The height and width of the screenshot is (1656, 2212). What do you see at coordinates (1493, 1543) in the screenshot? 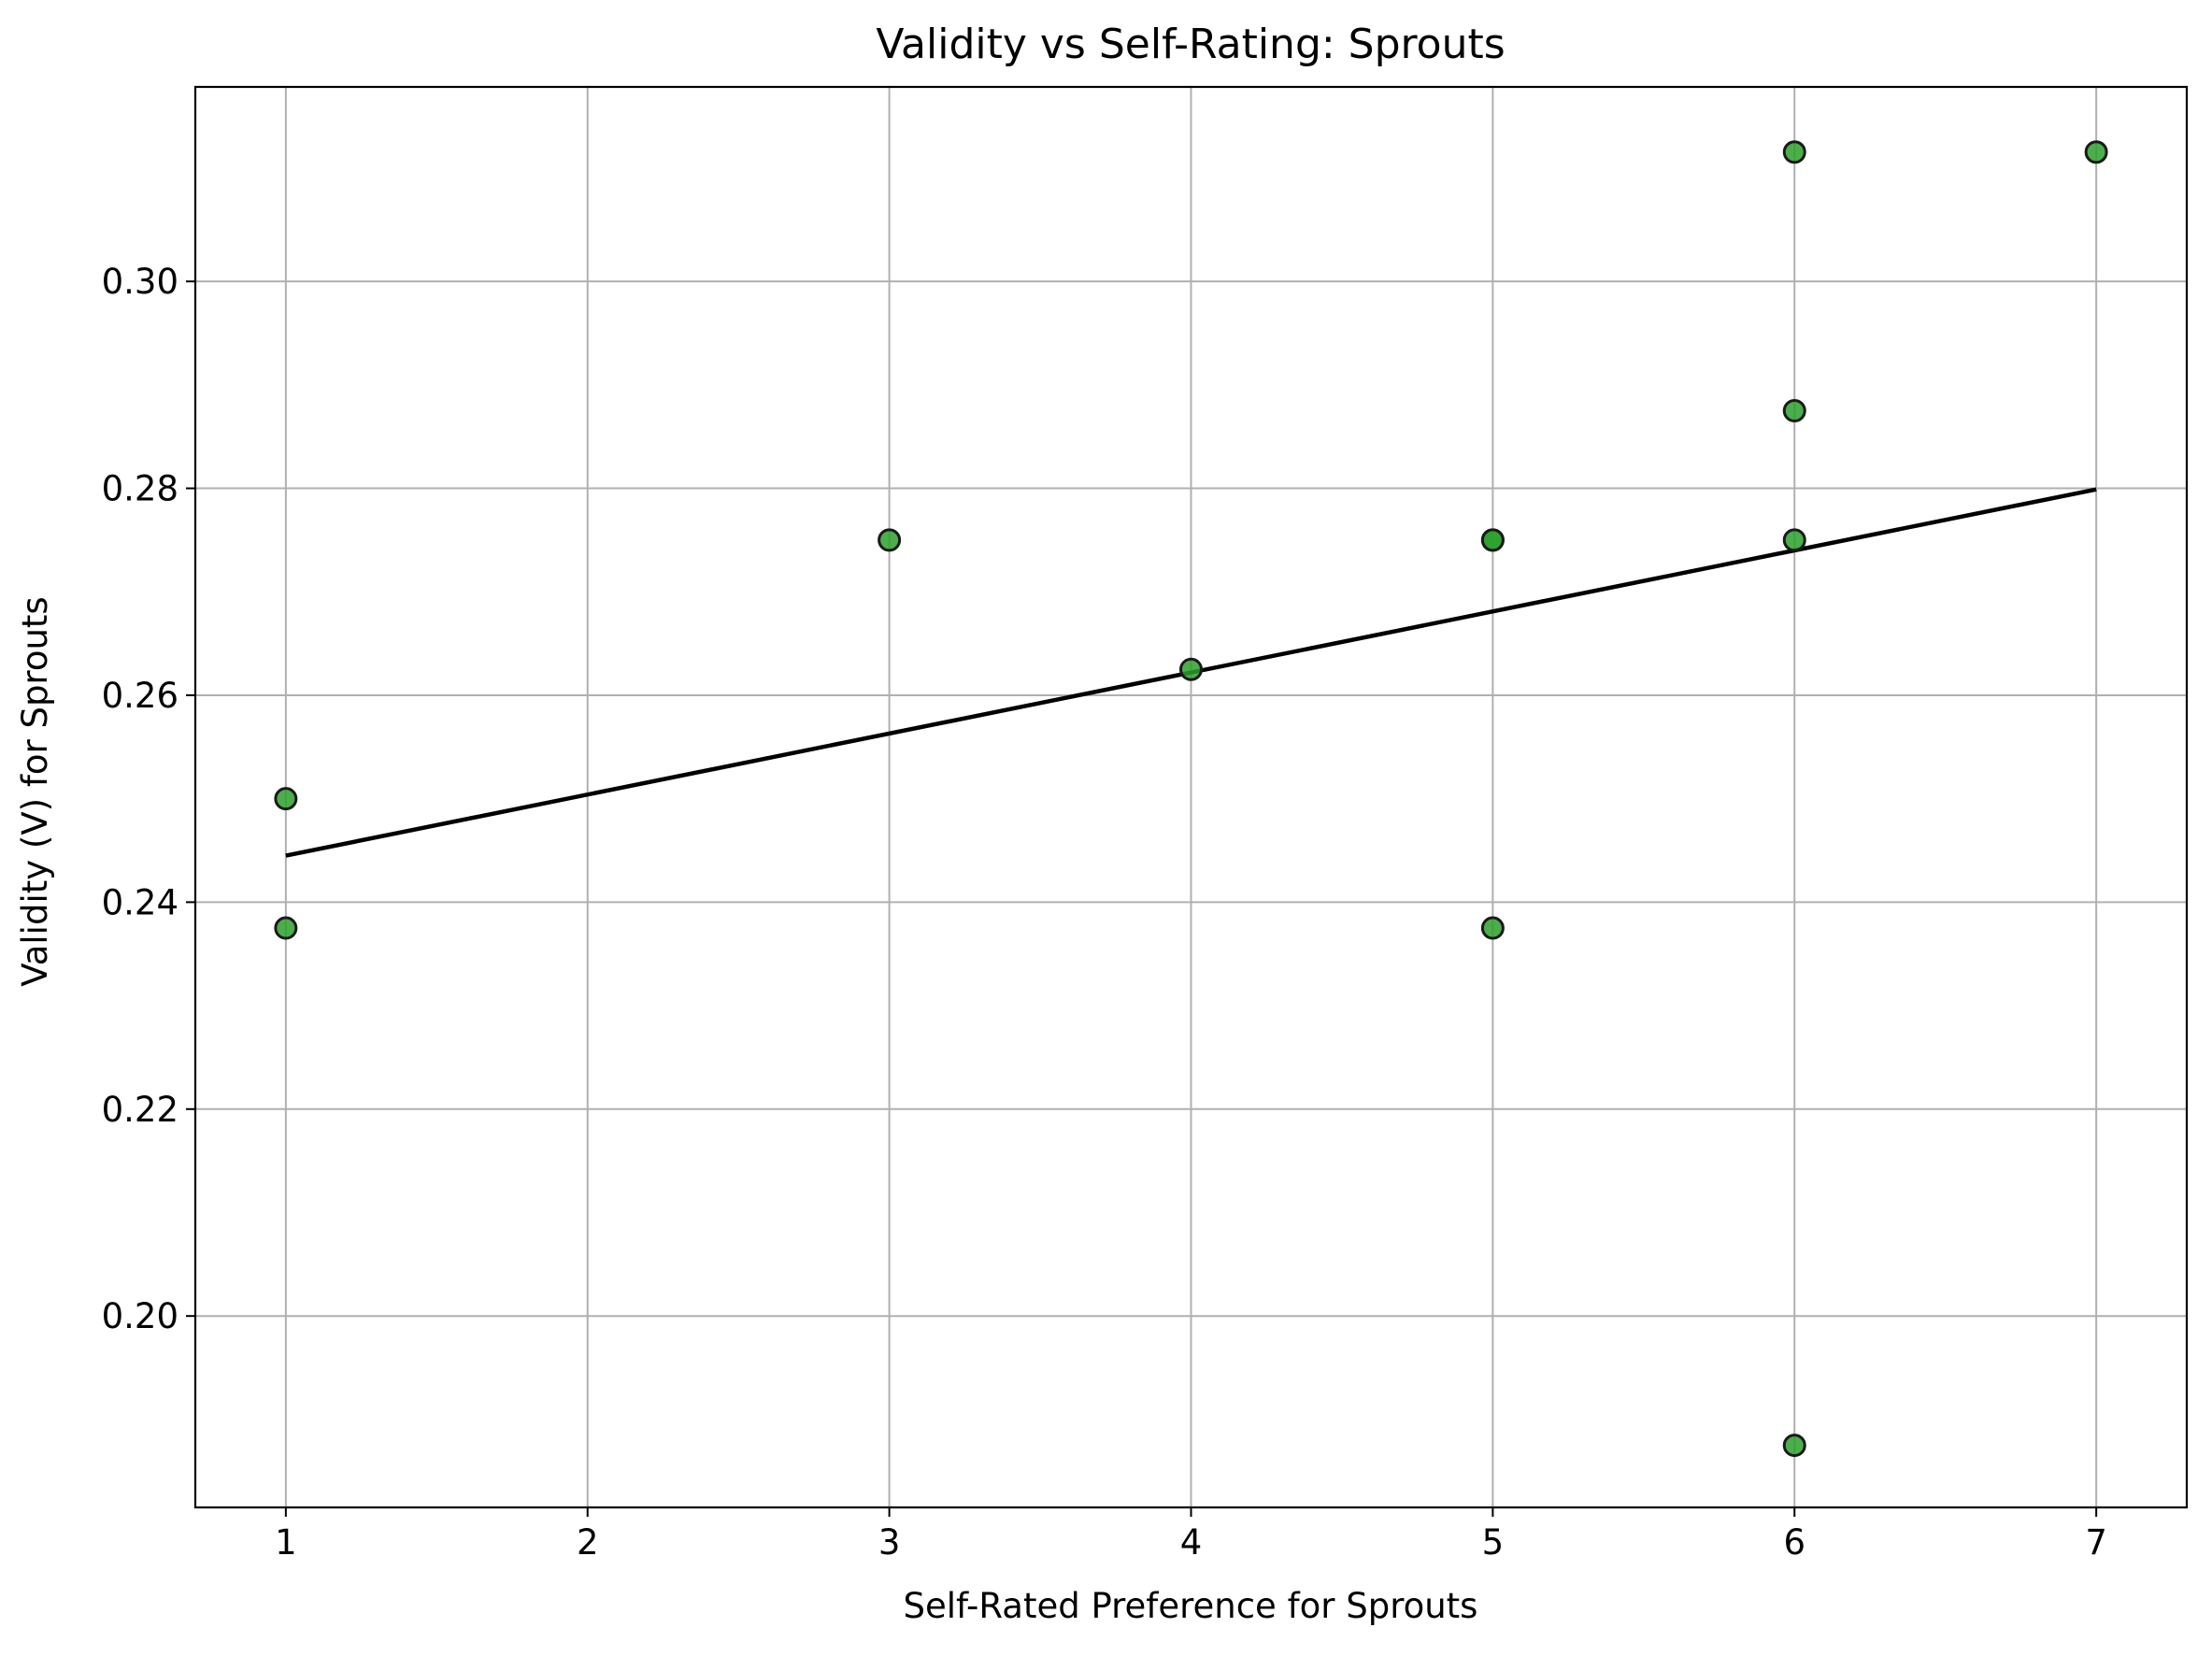
I see `x-tick-label: 5` at bounding box center [1493, 1543].